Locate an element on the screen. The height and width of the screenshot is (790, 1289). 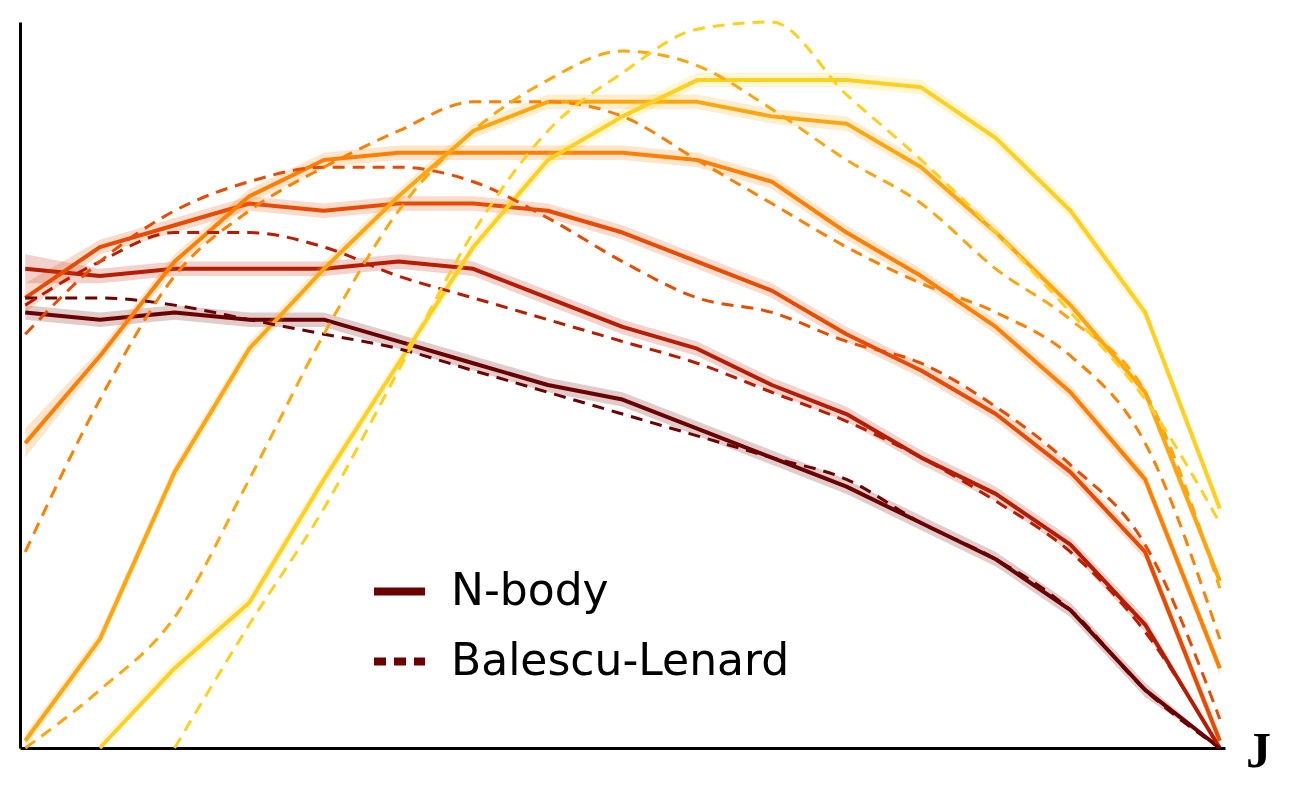
legend-label: N-body is located at coordinates (530, 589).